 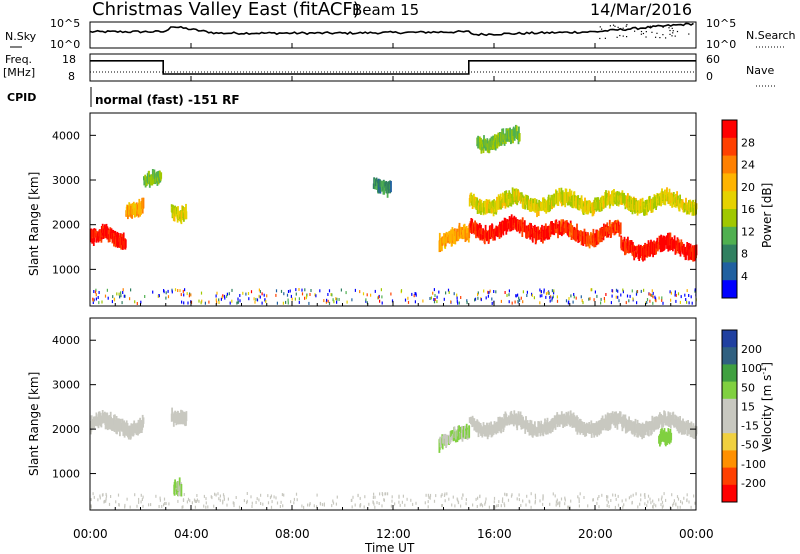 What do you see at coordinates (721, 44) in the screenshot?
I see `nsearch-tick-bottom: 10^0` at bounding box center [721, 44].